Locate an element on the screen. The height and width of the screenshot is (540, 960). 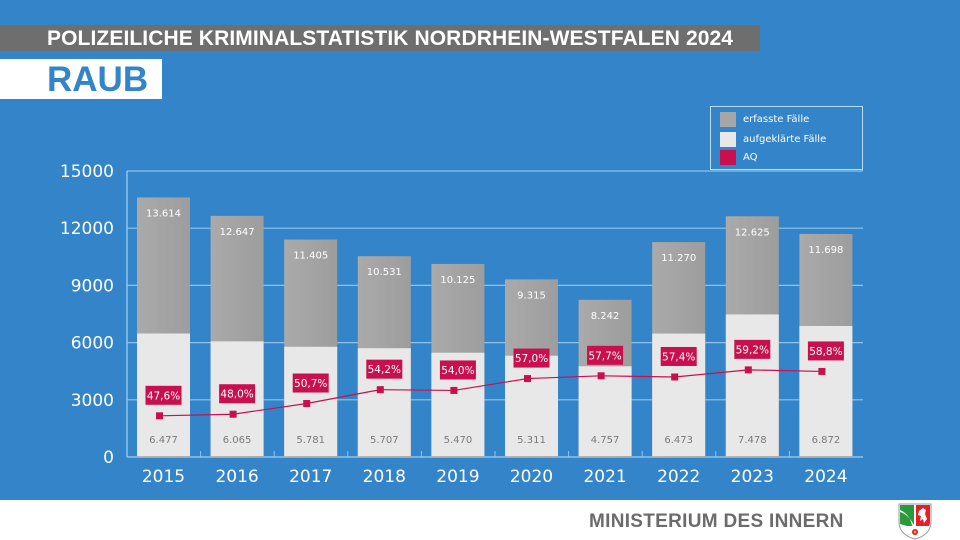
x-tick-label: 2020 is located at coordinates (531, 477).